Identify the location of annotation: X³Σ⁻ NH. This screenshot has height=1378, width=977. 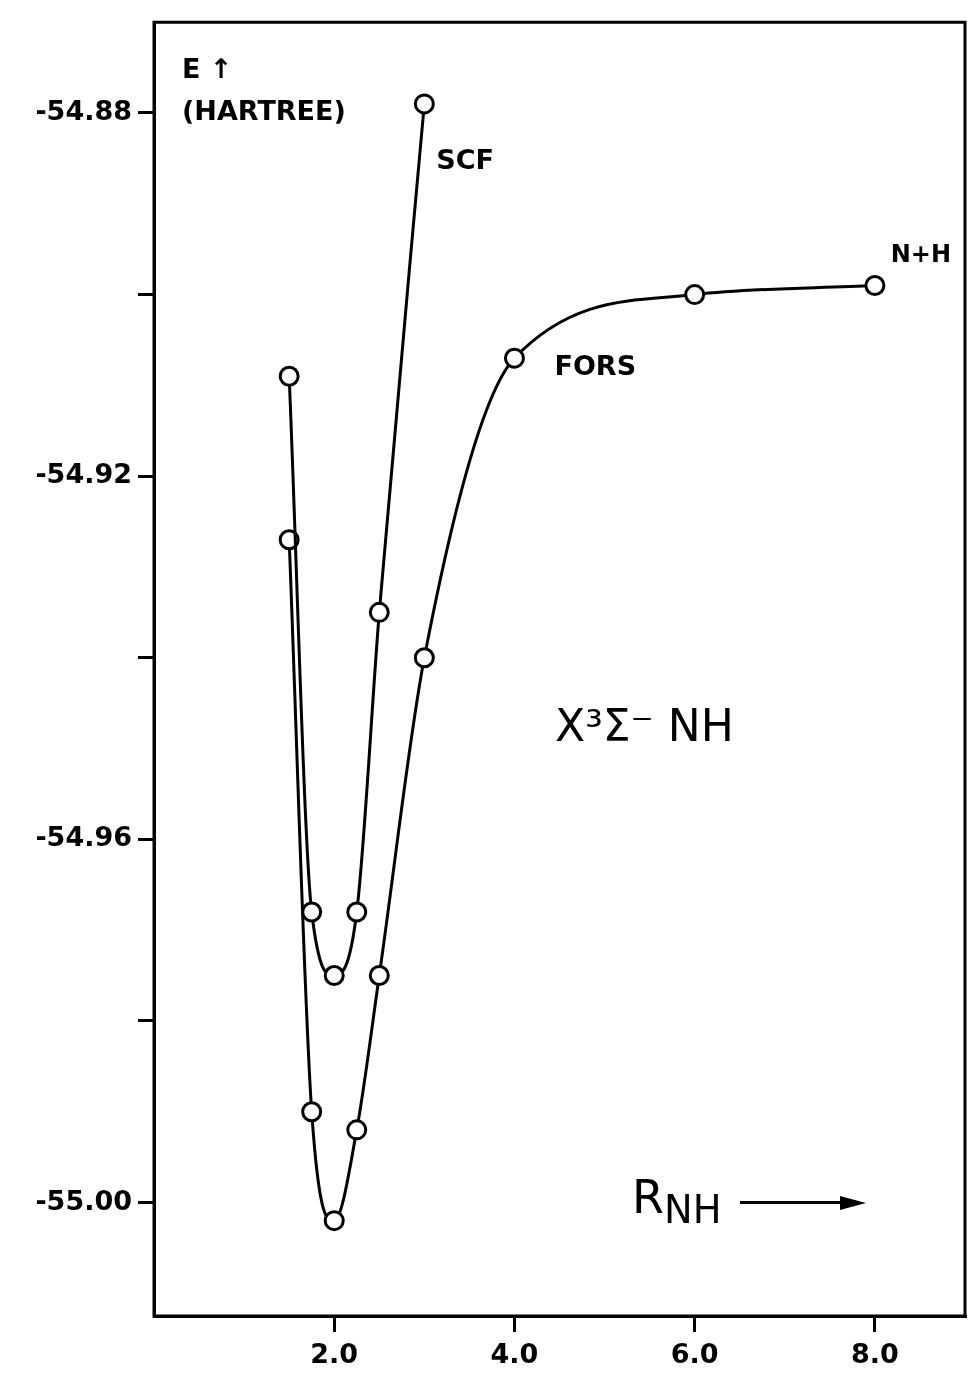
(644, 725).